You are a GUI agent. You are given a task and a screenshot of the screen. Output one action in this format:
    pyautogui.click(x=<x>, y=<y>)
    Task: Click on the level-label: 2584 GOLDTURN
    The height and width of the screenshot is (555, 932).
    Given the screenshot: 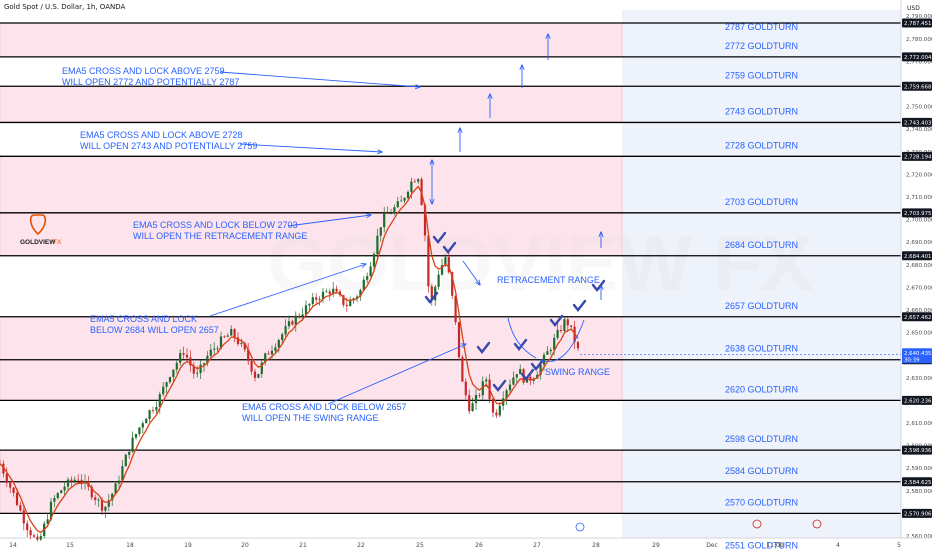 What is the action you would take?
    pyautogui.click(x=761, y=471)
    